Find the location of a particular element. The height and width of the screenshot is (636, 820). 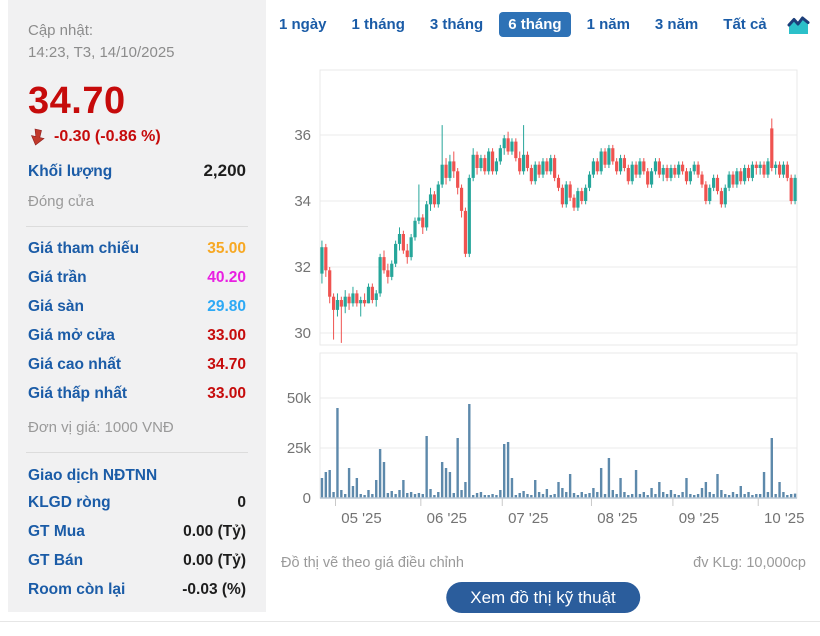

bottom-divider is located at coordinates (410, 621).